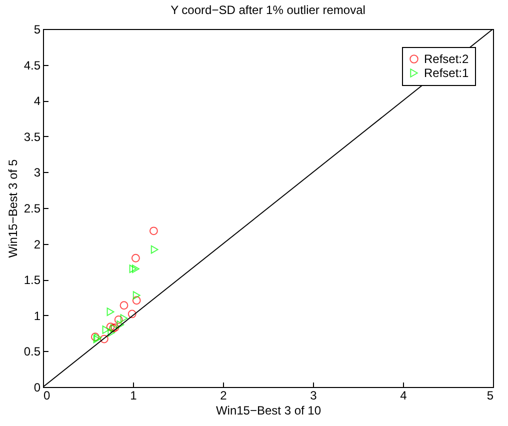 Image resolution: width=508 pixels, height=426 pixels. What do you see at coordinates (490, 395) in the screenshot?
I see `x-tick-label: 5` at bounding box center [490, 395].